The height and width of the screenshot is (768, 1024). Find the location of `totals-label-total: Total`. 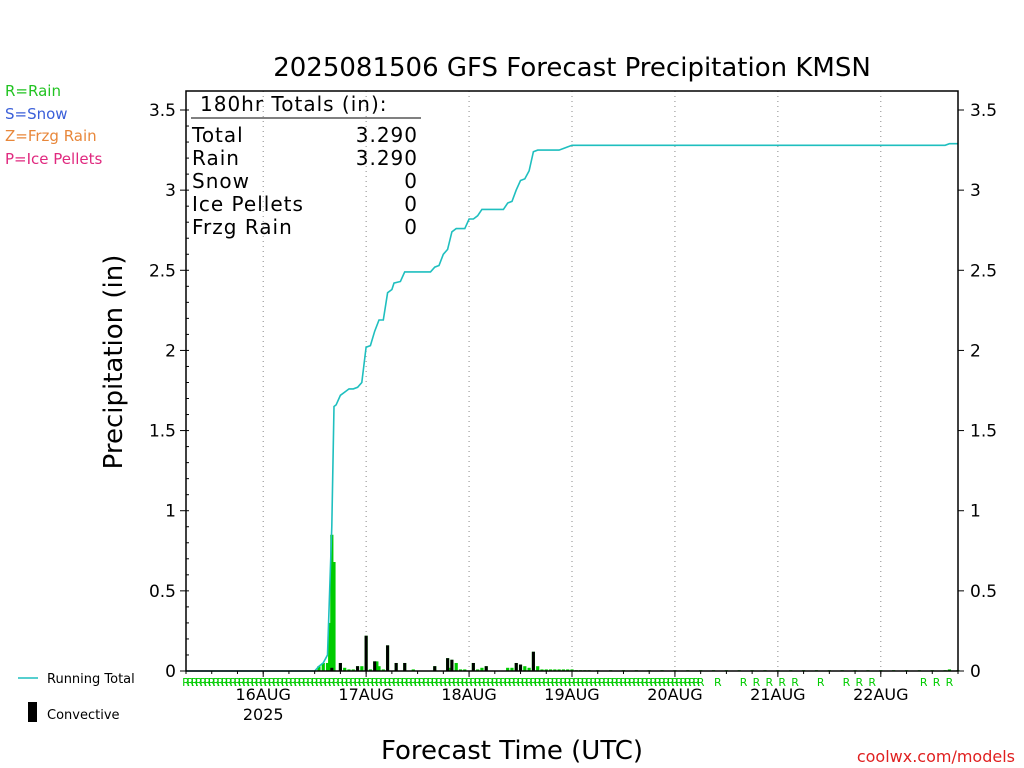

totals-label-total: Total is located at coordinates (217, 135).